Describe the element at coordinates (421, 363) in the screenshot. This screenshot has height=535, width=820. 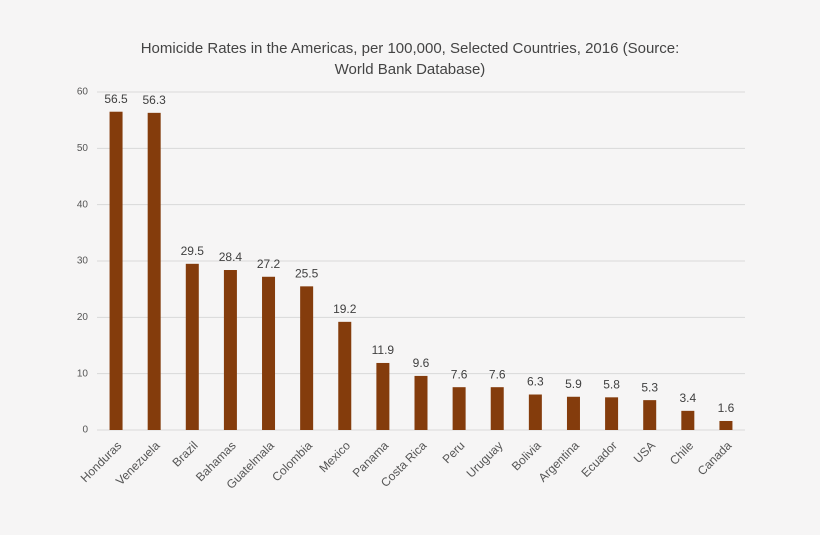
I see `data-label: 9.6` at that location.